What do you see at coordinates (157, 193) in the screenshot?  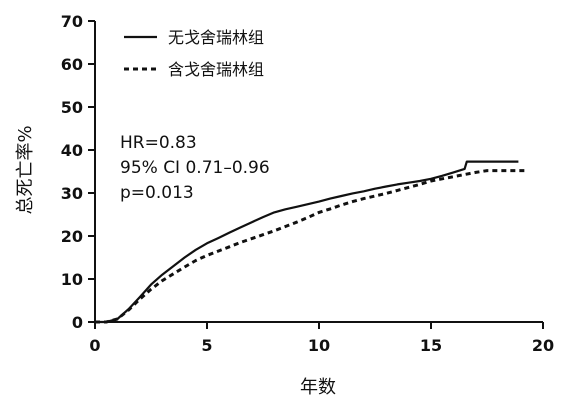 I see `p-value-annotation: p=0.013` at bounding box center [157, 193].